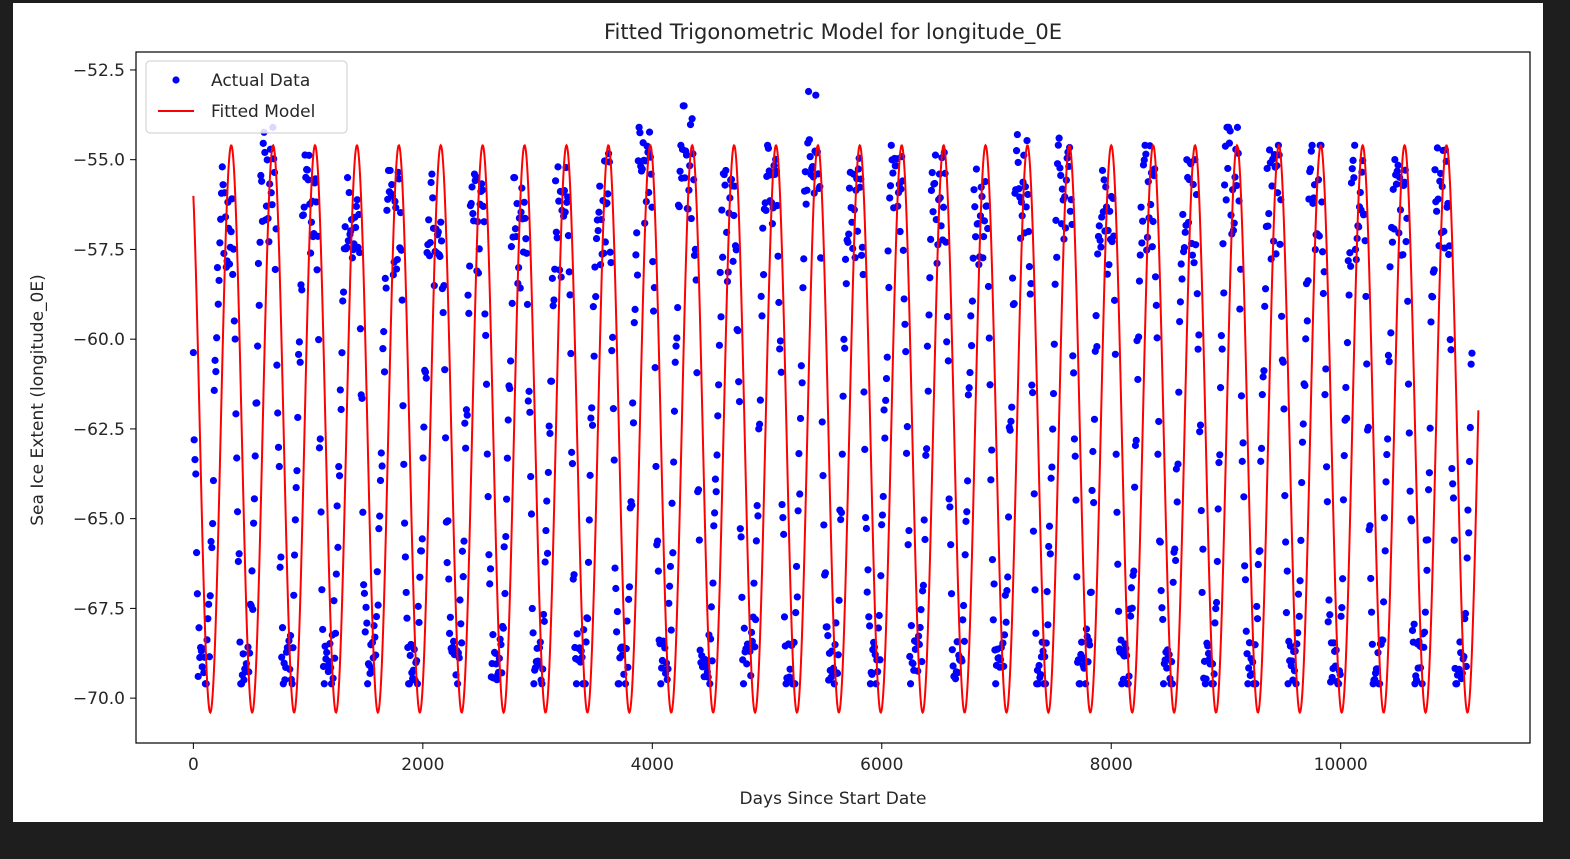  Describe the element at coordinates (38, 400) in the screenshot. I see `y-axis-label: Sea Ice Extent (longitude_0E)` at that location.